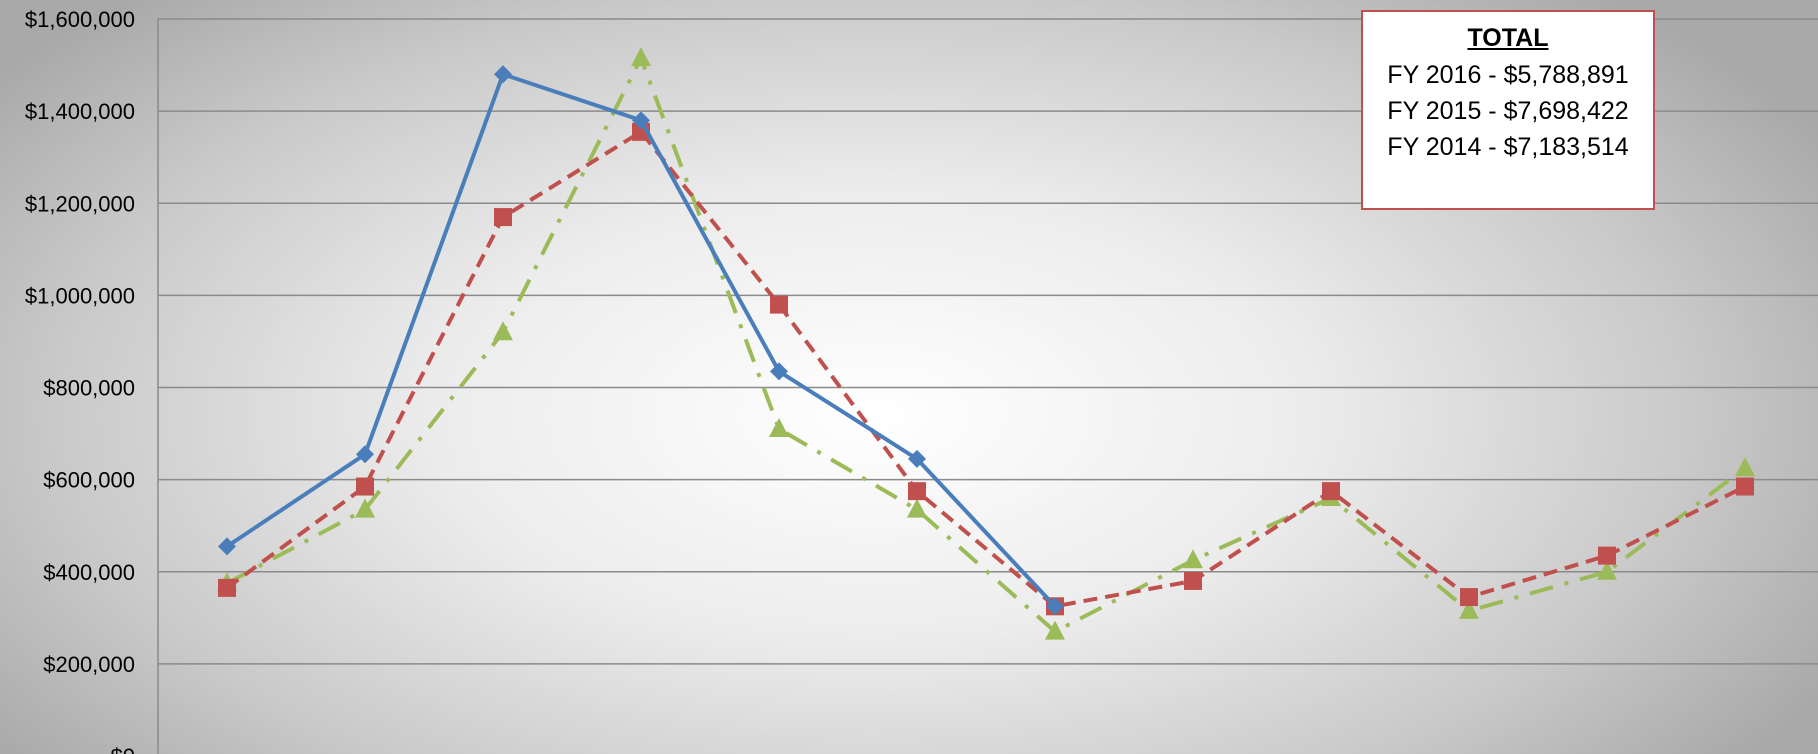 This screenshot has height=754, width=1818. What do you see at coordinates (80, 111) in the screenshot?
I see `y-tick-label-7: $1,400,000` at bounding box center [80, 111].